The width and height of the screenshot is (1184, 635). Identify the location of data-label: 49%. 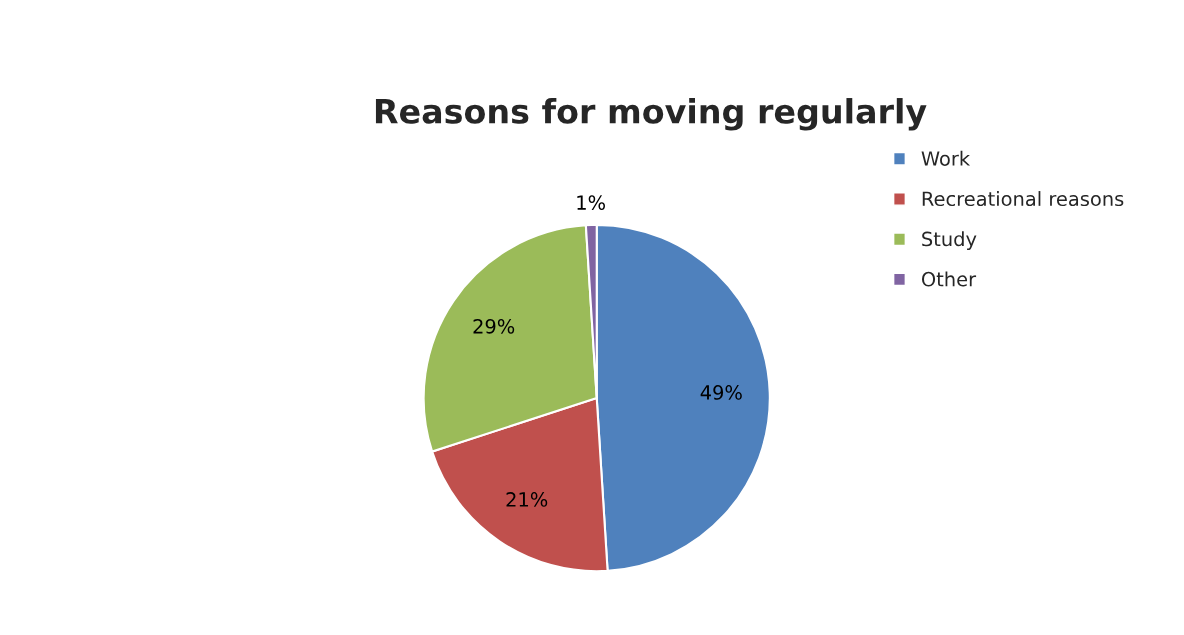
(721, 392).